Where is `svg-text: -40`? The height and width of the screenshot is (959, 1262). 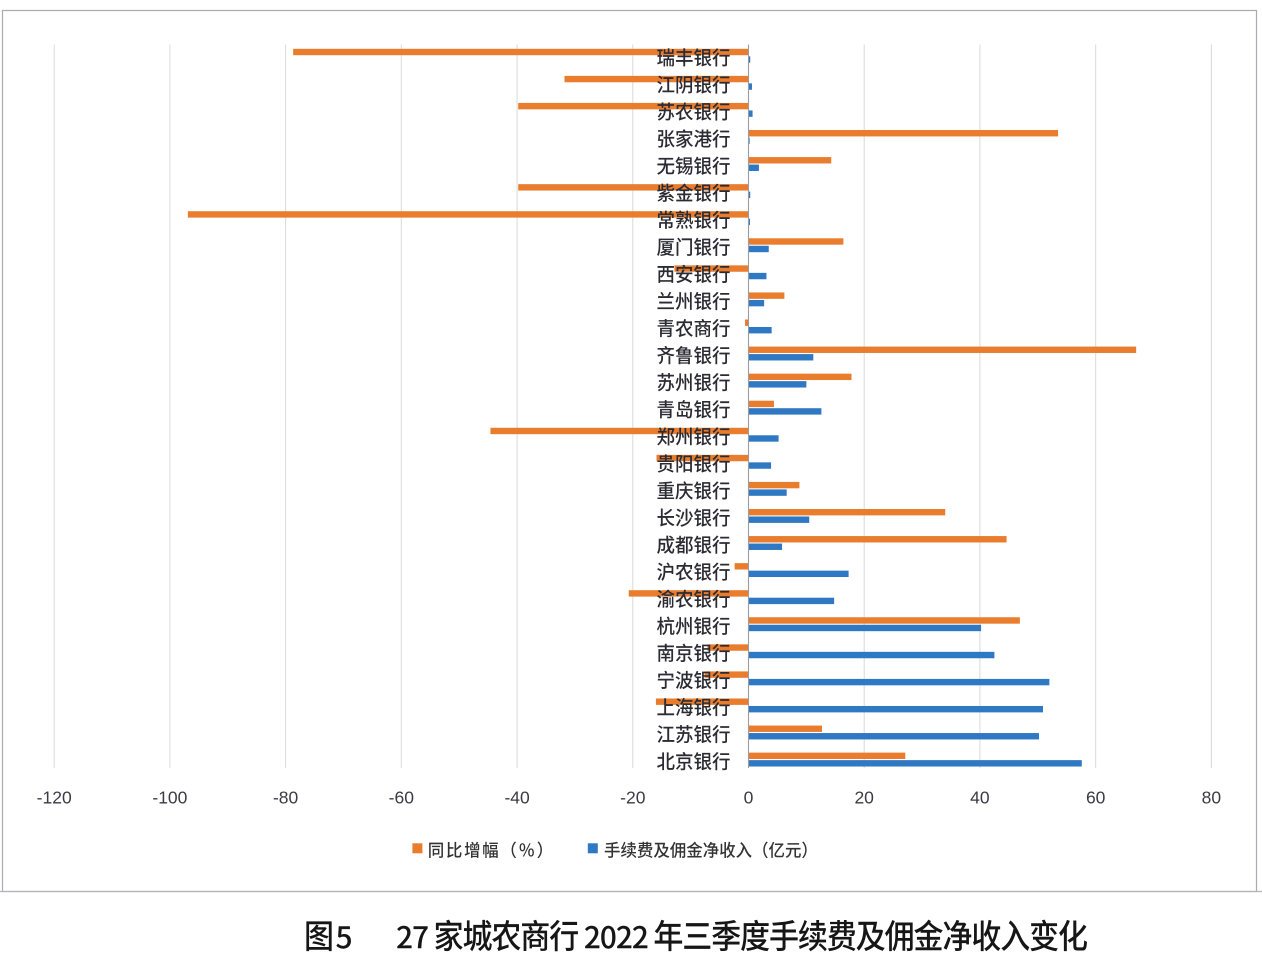 svg-text: -40 is located at coordinates (517, 798).